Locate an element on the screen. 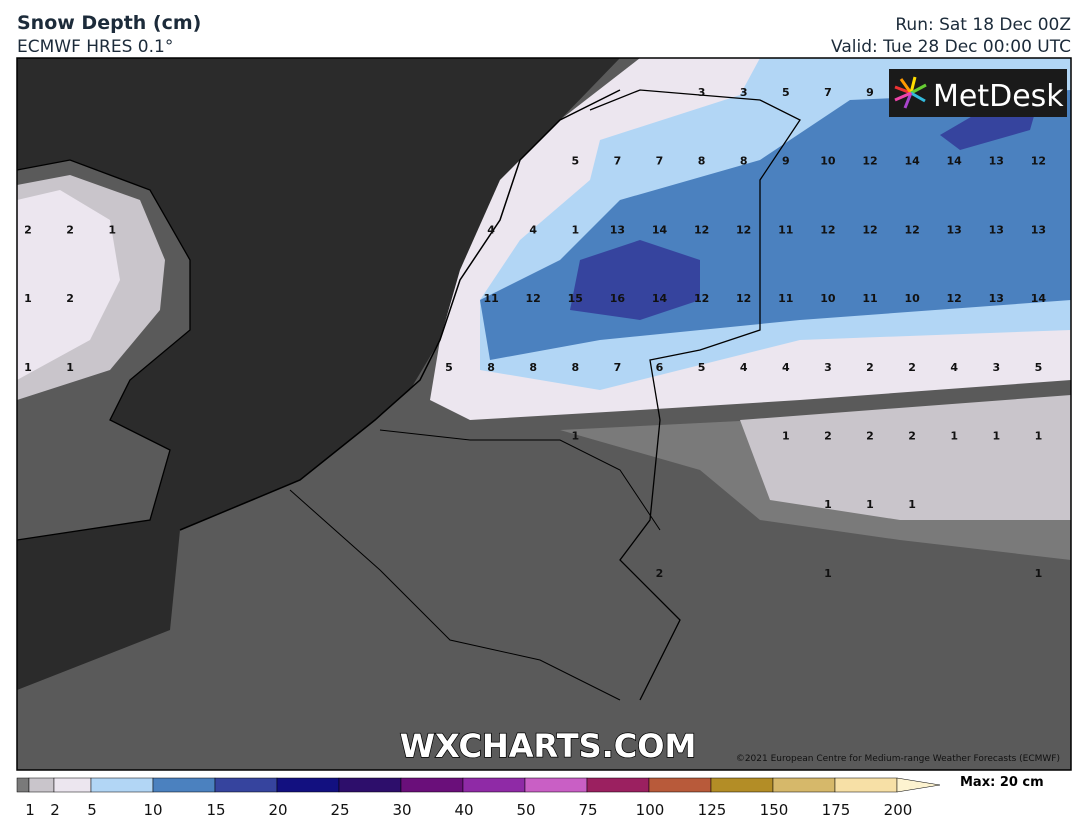  model: ECMWF HRES 0.1° is located at coordinates (95, 47).